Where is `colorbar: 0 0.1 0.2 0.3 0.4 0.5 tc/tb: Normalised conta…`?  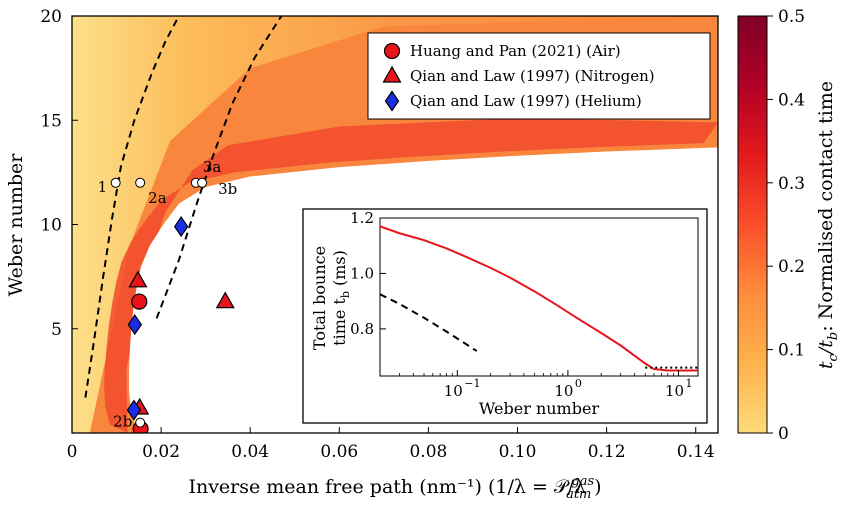
colorbar: 0 0.1 0.2 0.3 0.4 0.5 tc/tb: Normalised conta… is located at coordinates (789, 225).